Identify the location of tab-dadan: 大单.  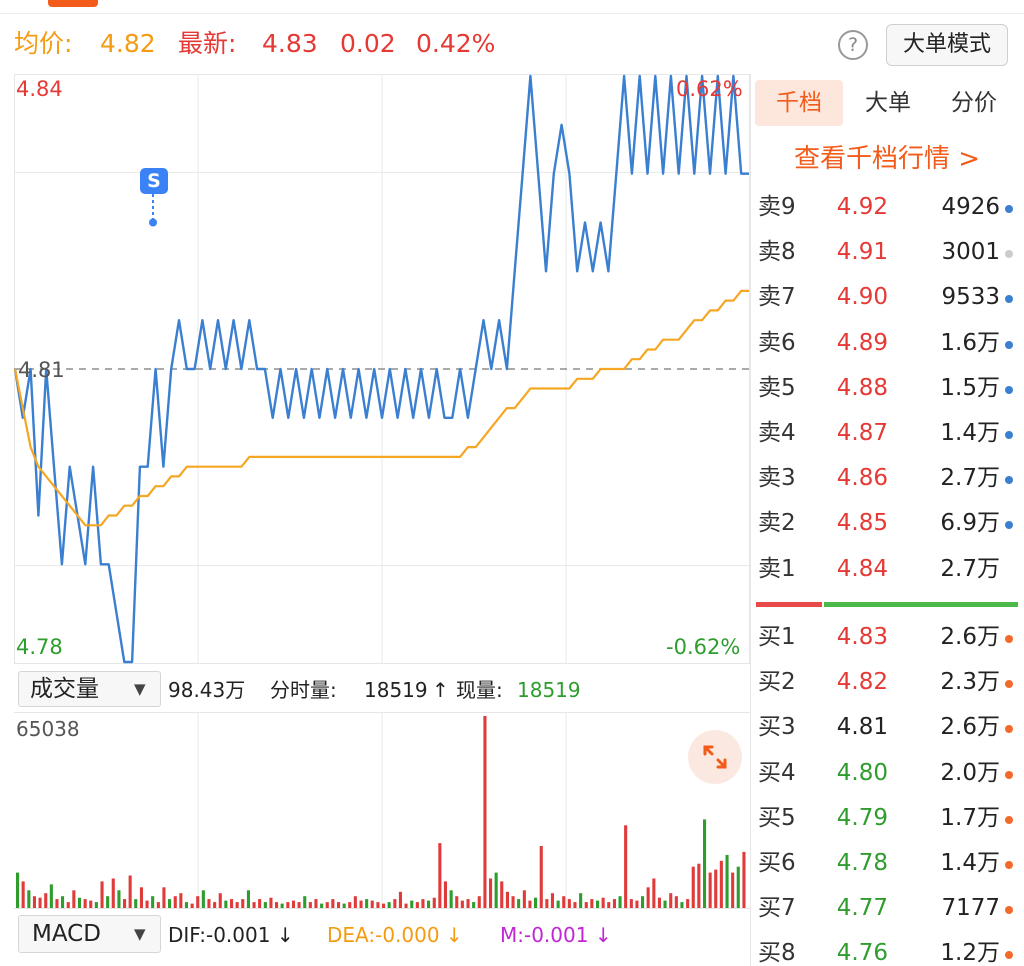
(888, 103).